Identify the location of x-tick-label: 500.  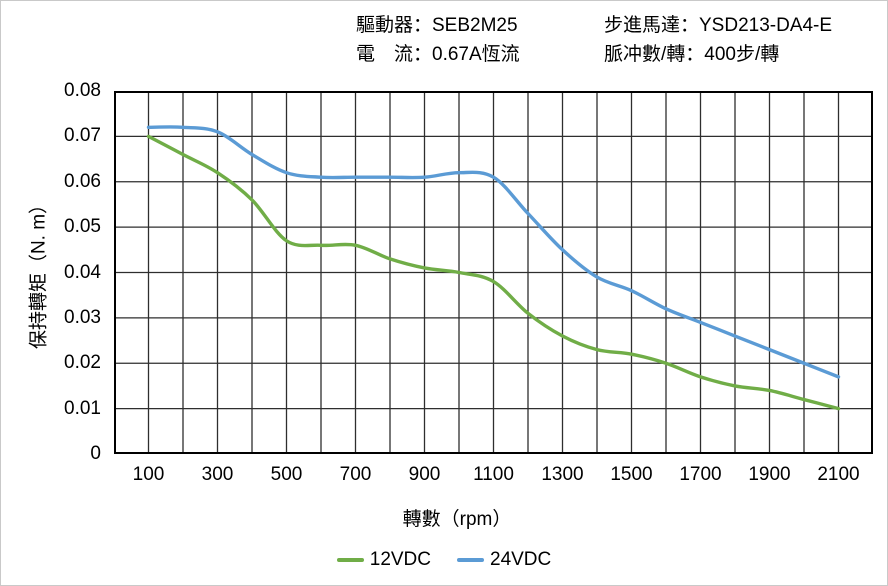
(286, 474).